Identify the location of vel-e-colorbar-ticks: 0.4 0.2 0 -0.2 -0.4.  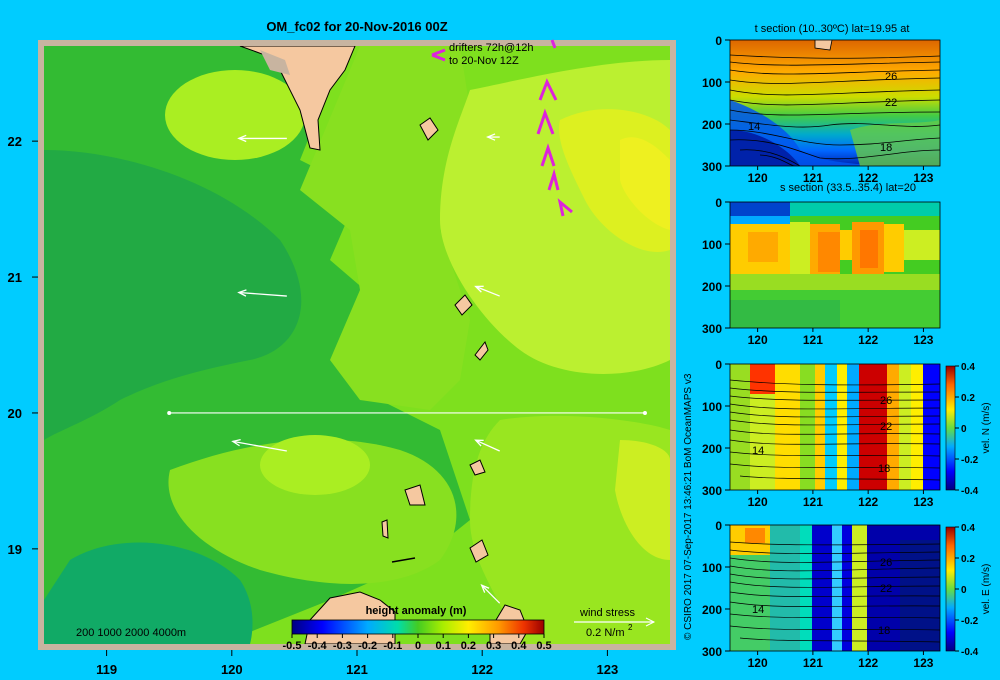
(967, 590).